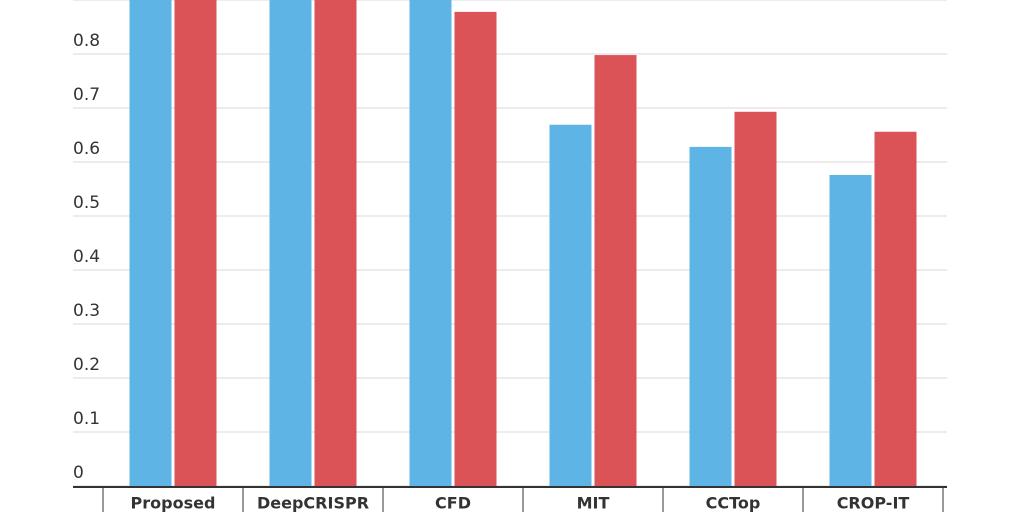  Describe the element at coordinates (873, 503) in the screenshot. I see `x-tick-label: CROP-IT` at that location.